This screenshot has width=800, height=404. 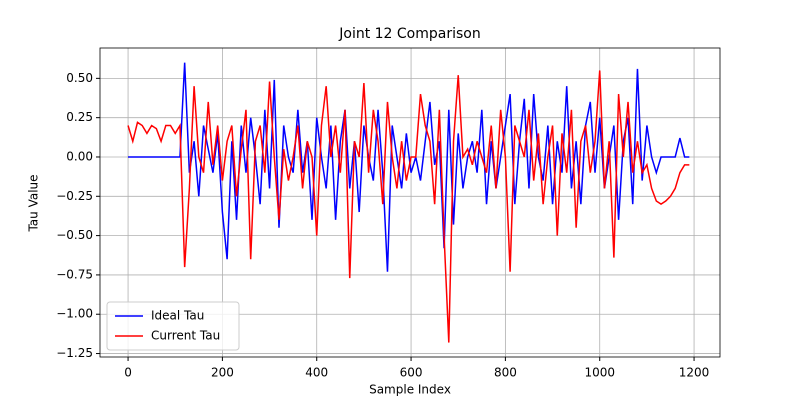 I want to click on y-tick-label: −1.25, so click(x=74, y=353).